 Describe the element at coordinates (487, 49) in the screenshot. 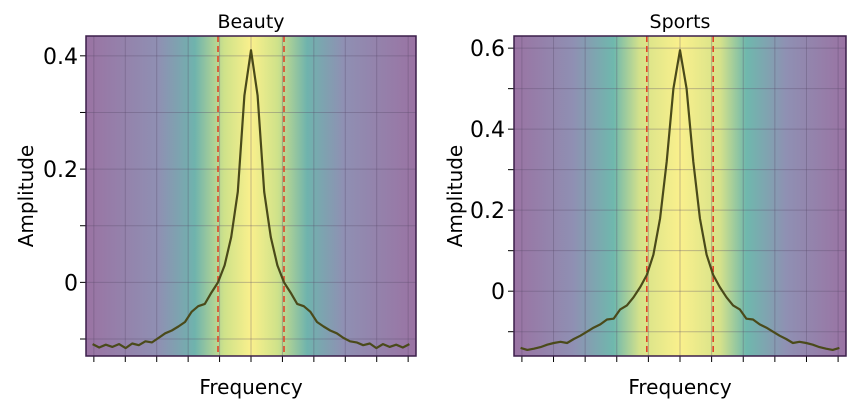

I see `y-tick-label: 0.6` at that location.